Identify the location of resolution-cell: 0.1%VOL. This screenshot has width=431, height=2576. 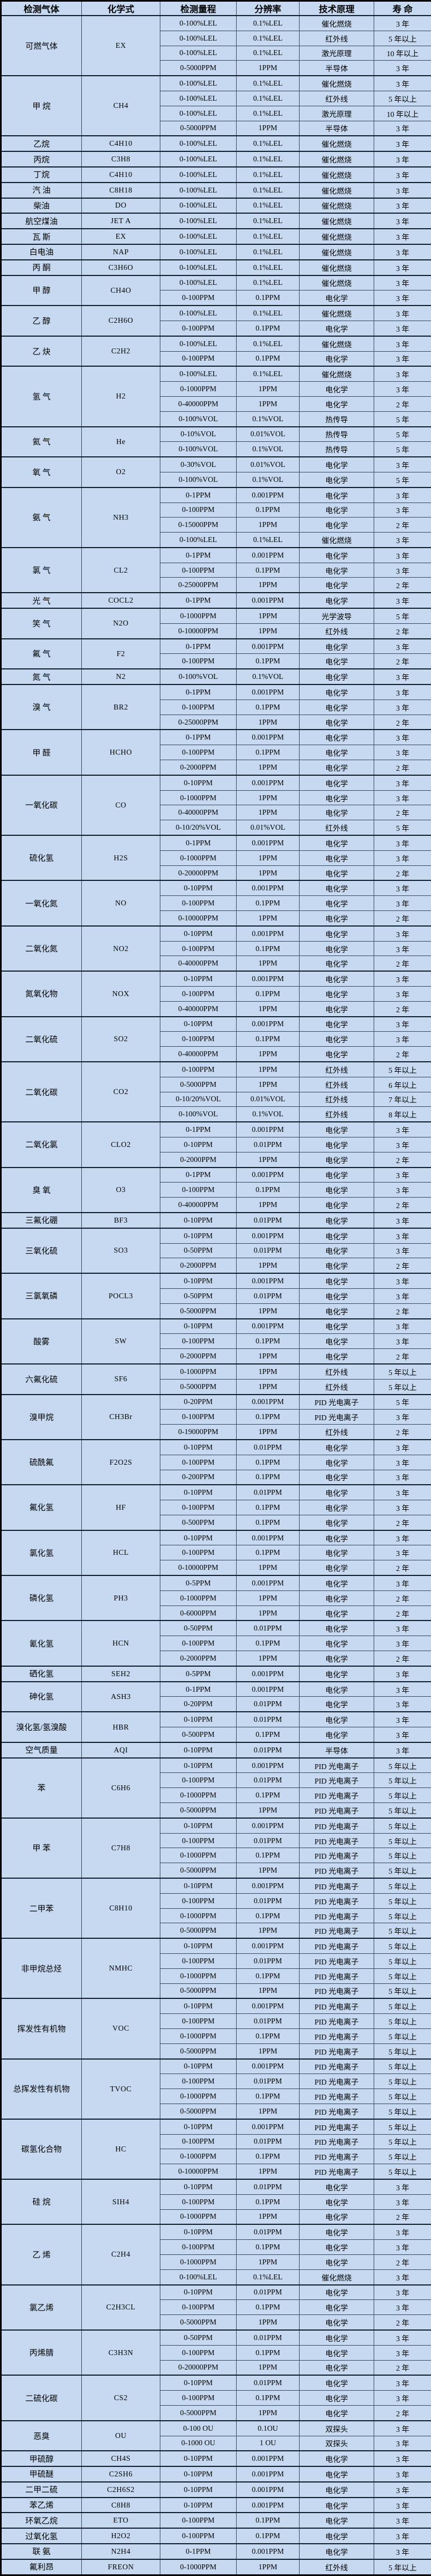
(268, 419).